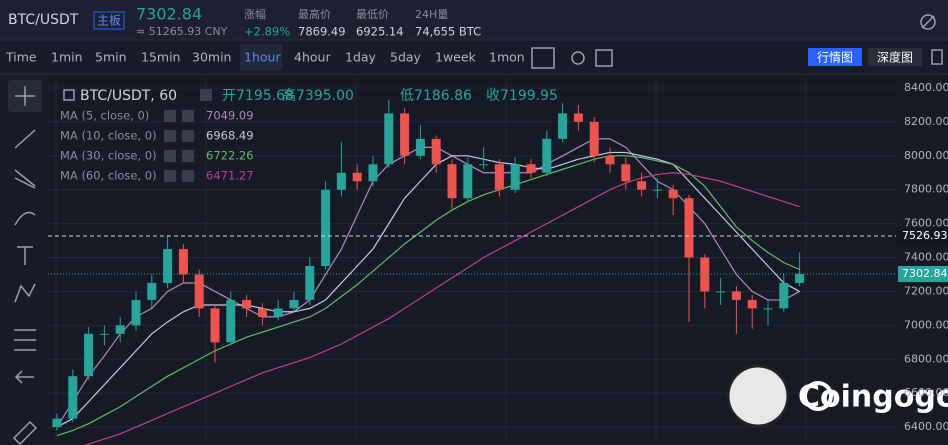 This screenshot has width=948, height=445. Describe the element at coordinates (543, 58) in the screenshot. I see `indicator-icon` at that location.